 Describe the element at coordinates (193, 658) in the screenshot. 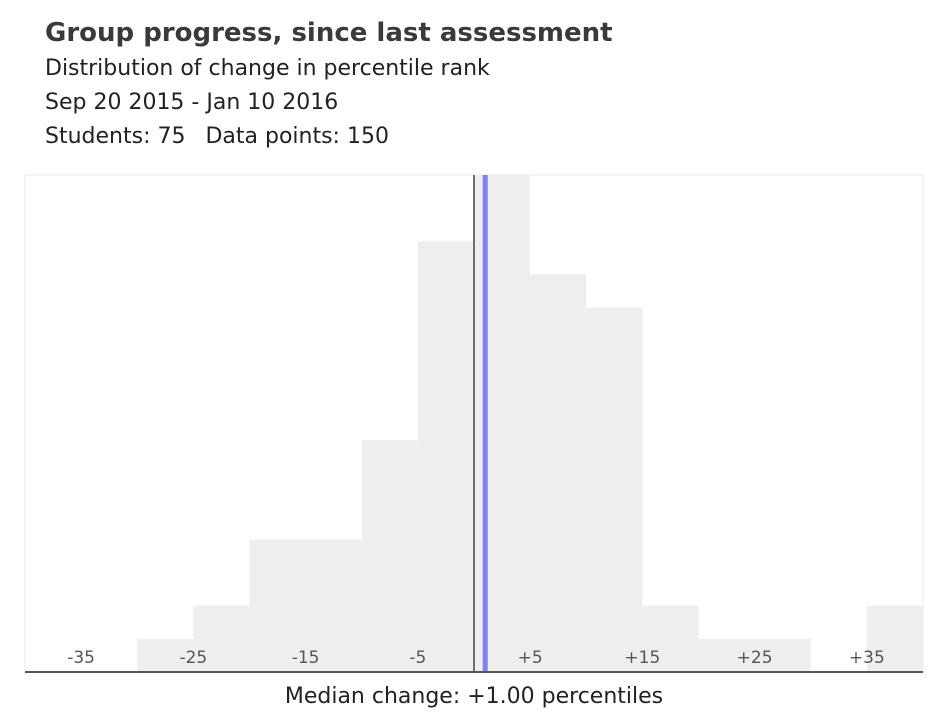

I see `x-tick-label: -25` at that location.